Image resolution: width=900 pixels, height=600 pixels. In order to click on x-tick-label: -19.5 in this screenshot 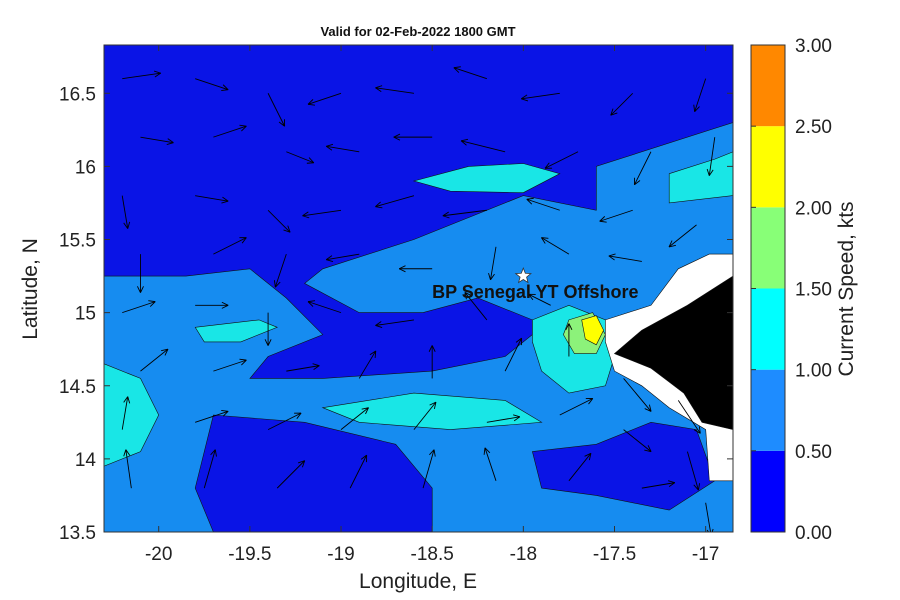, I will do `click(249, 554)`.